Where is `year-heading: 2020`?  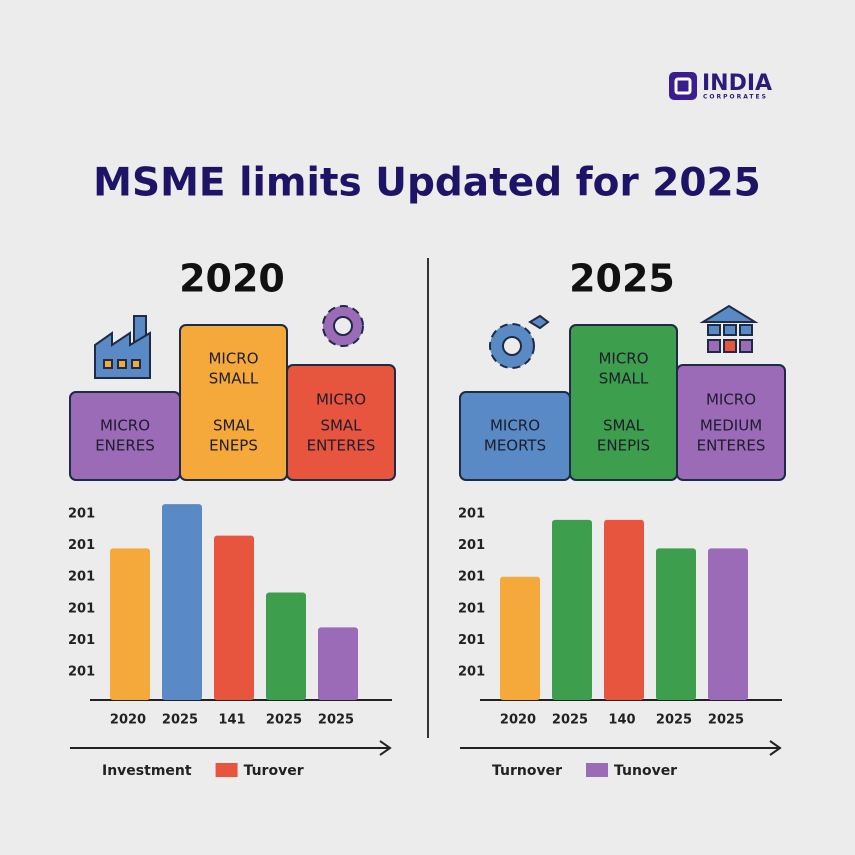
year-heading: 2020 is located at coordinates (232, 279).